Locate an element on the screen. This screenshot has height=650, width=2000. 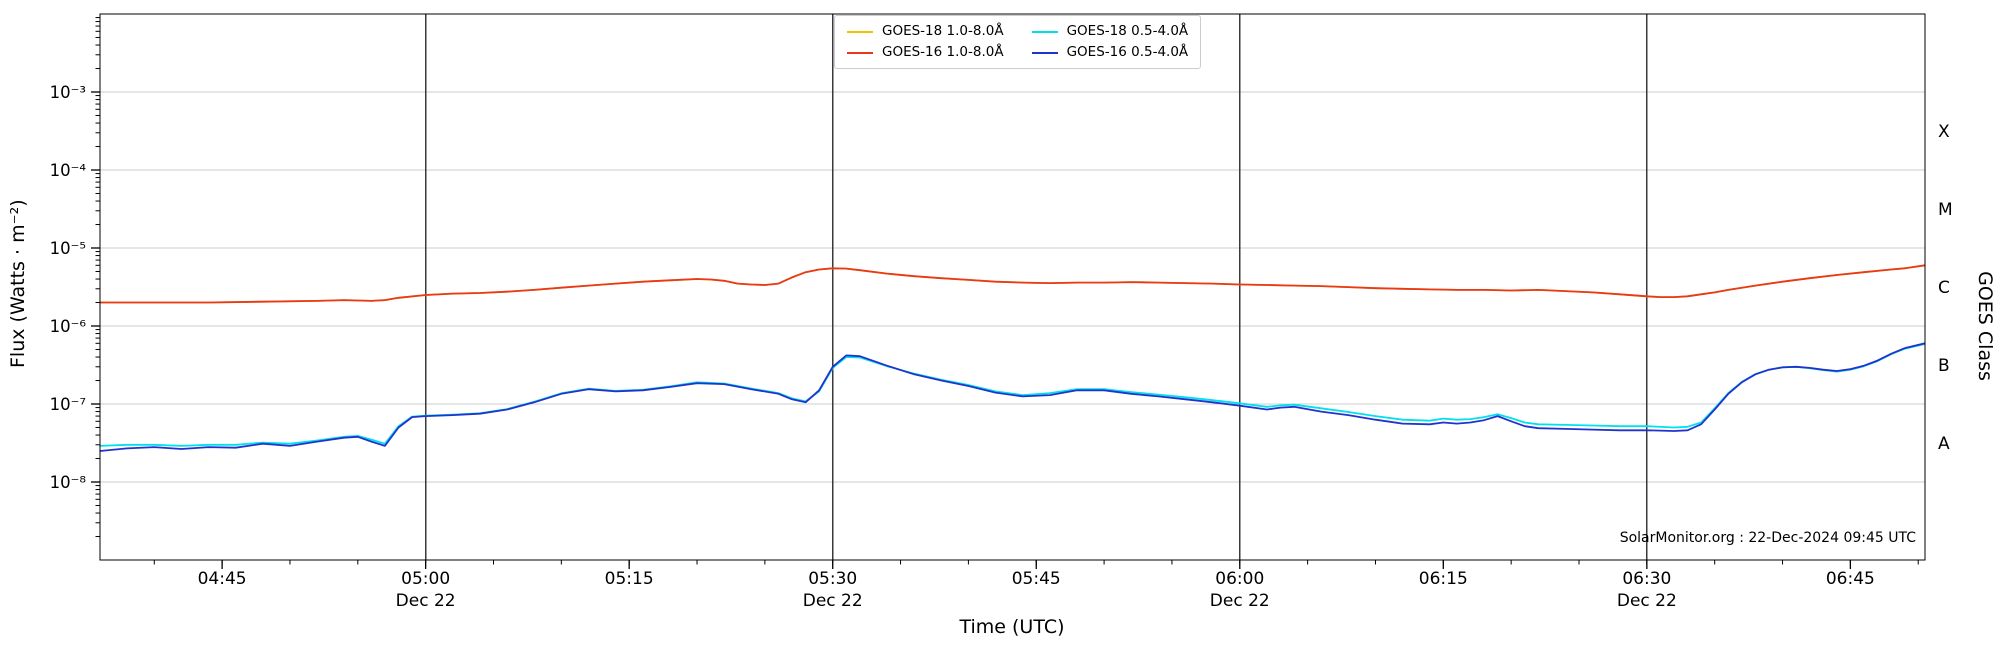
series-line is located at coordinates (1012, 284).